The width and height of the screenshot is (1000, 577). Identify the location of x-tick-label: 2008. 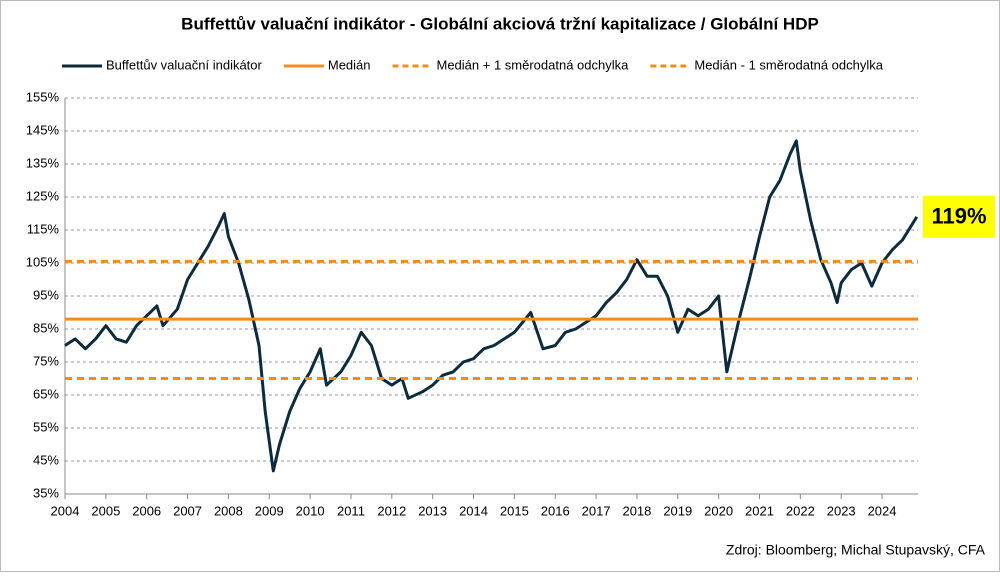
(228, 510).